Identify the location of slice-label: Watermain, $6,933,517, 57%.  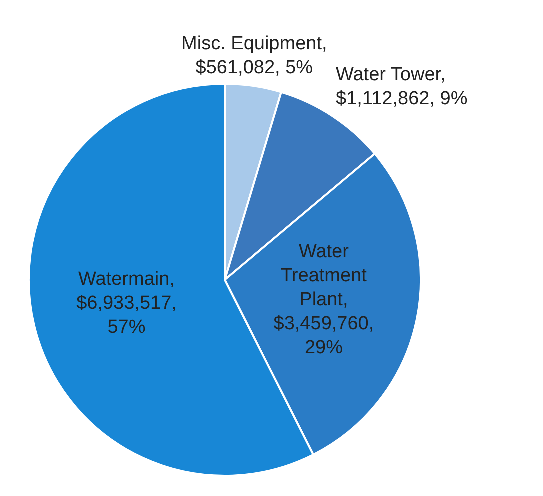
(126, 303).